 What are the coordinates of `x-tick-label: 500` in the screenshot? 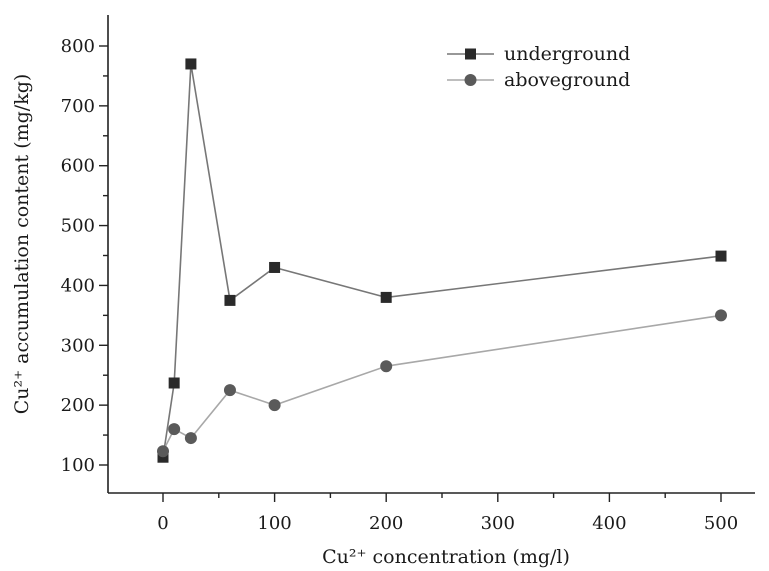 It's located at (721, 523).